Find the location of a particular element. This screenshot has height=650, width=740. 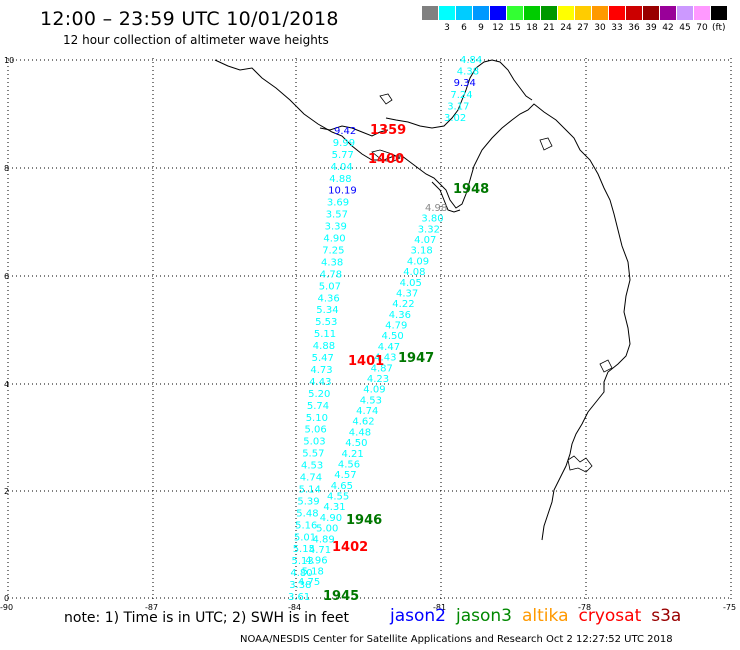

wave-height-label: 4.22 is located at coordinates (403, 304).